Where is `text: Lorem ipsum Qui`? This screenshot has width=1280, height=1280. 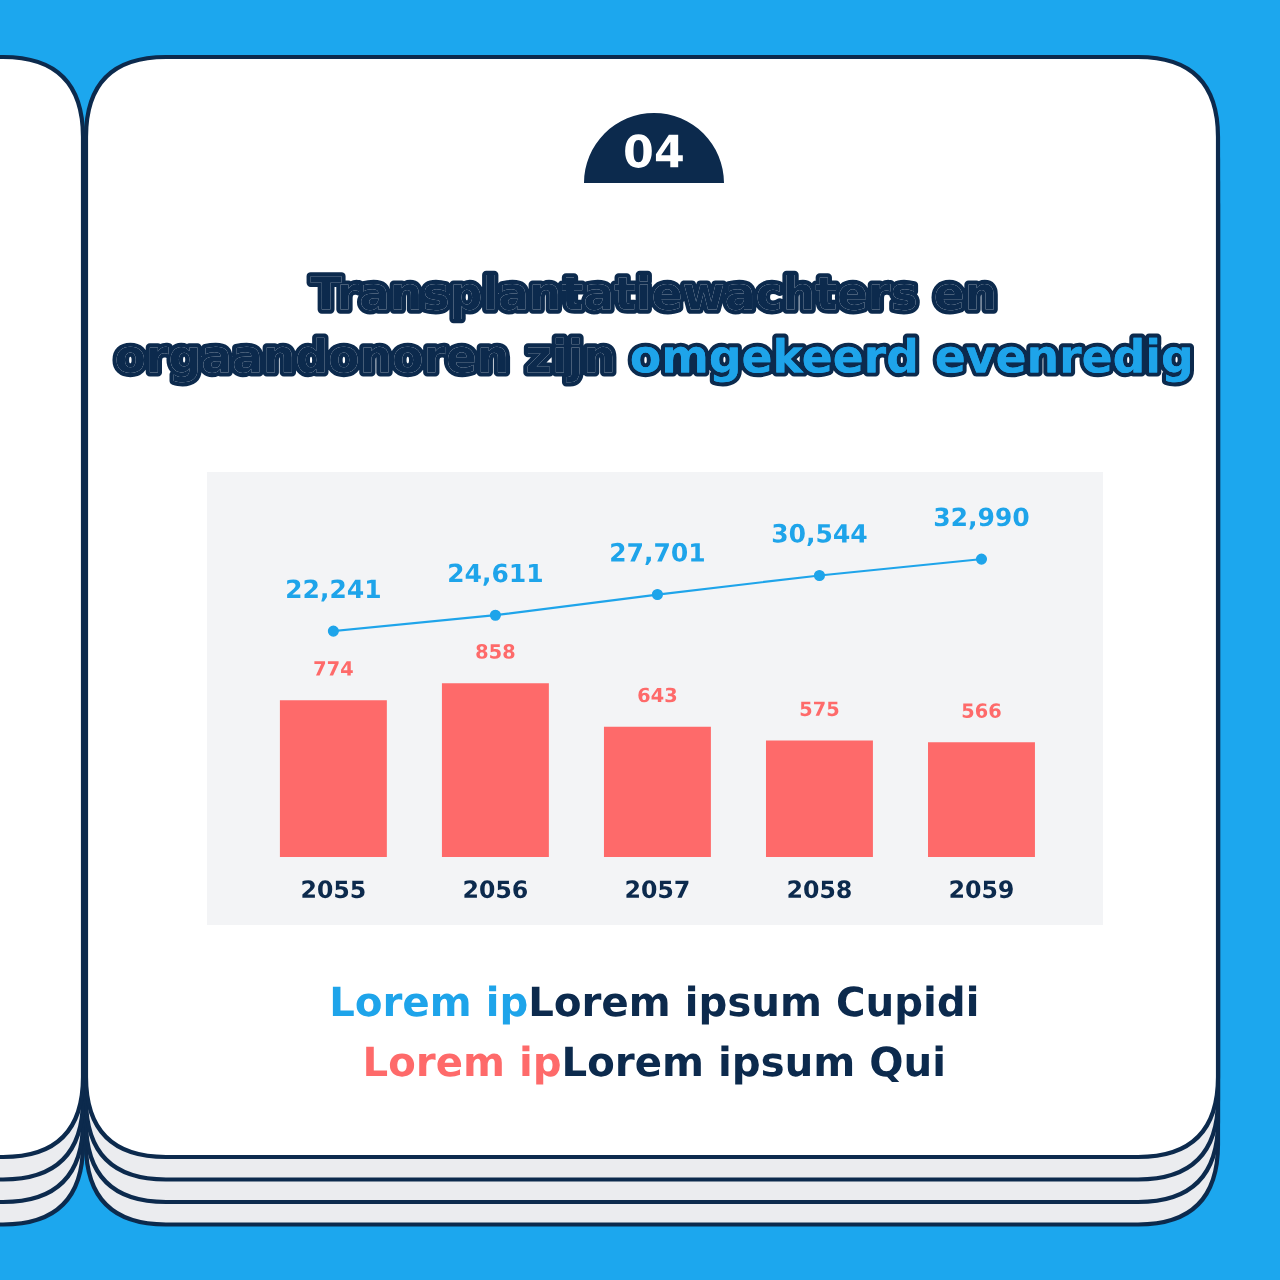 text: Lorem ipsum Qui is located at coordinates (754, 1065).